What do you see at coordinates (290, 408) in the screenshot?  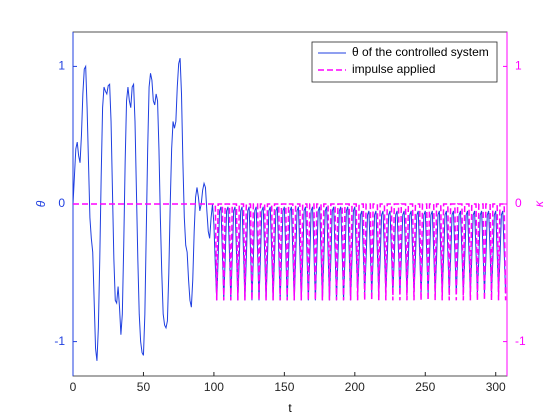 I see `x-axis-label: t` at bounding box center [290, 408].